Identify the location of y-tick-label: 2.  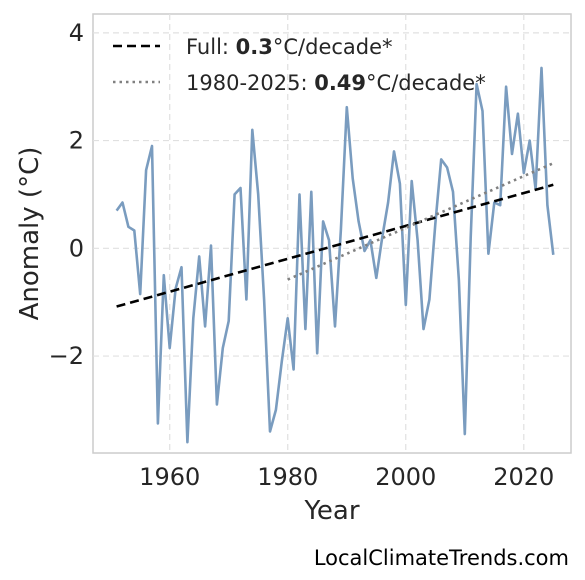
(76, 141).